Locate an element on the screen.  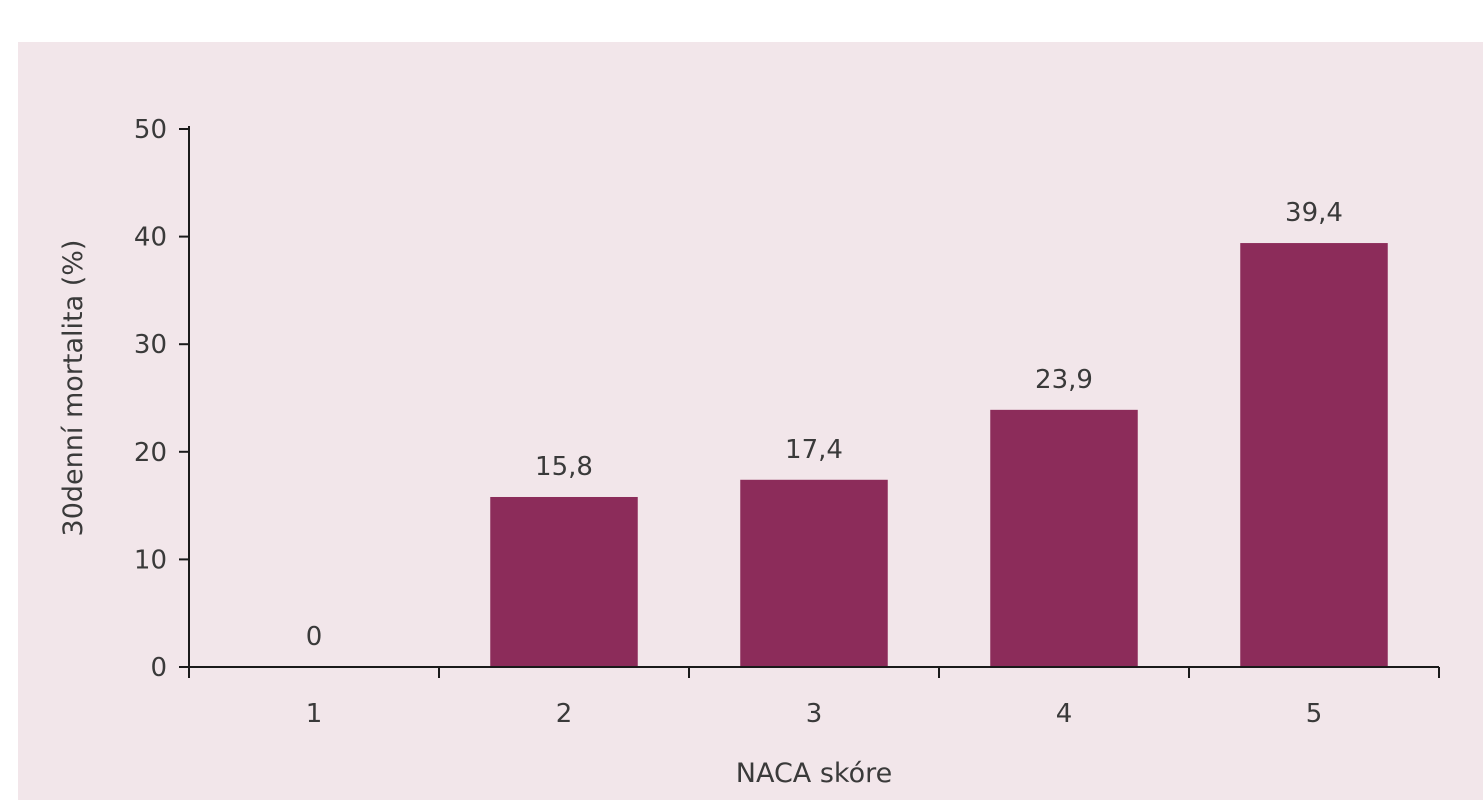
x-tick-label-5: 5 is located at coordinates (1314, 714).